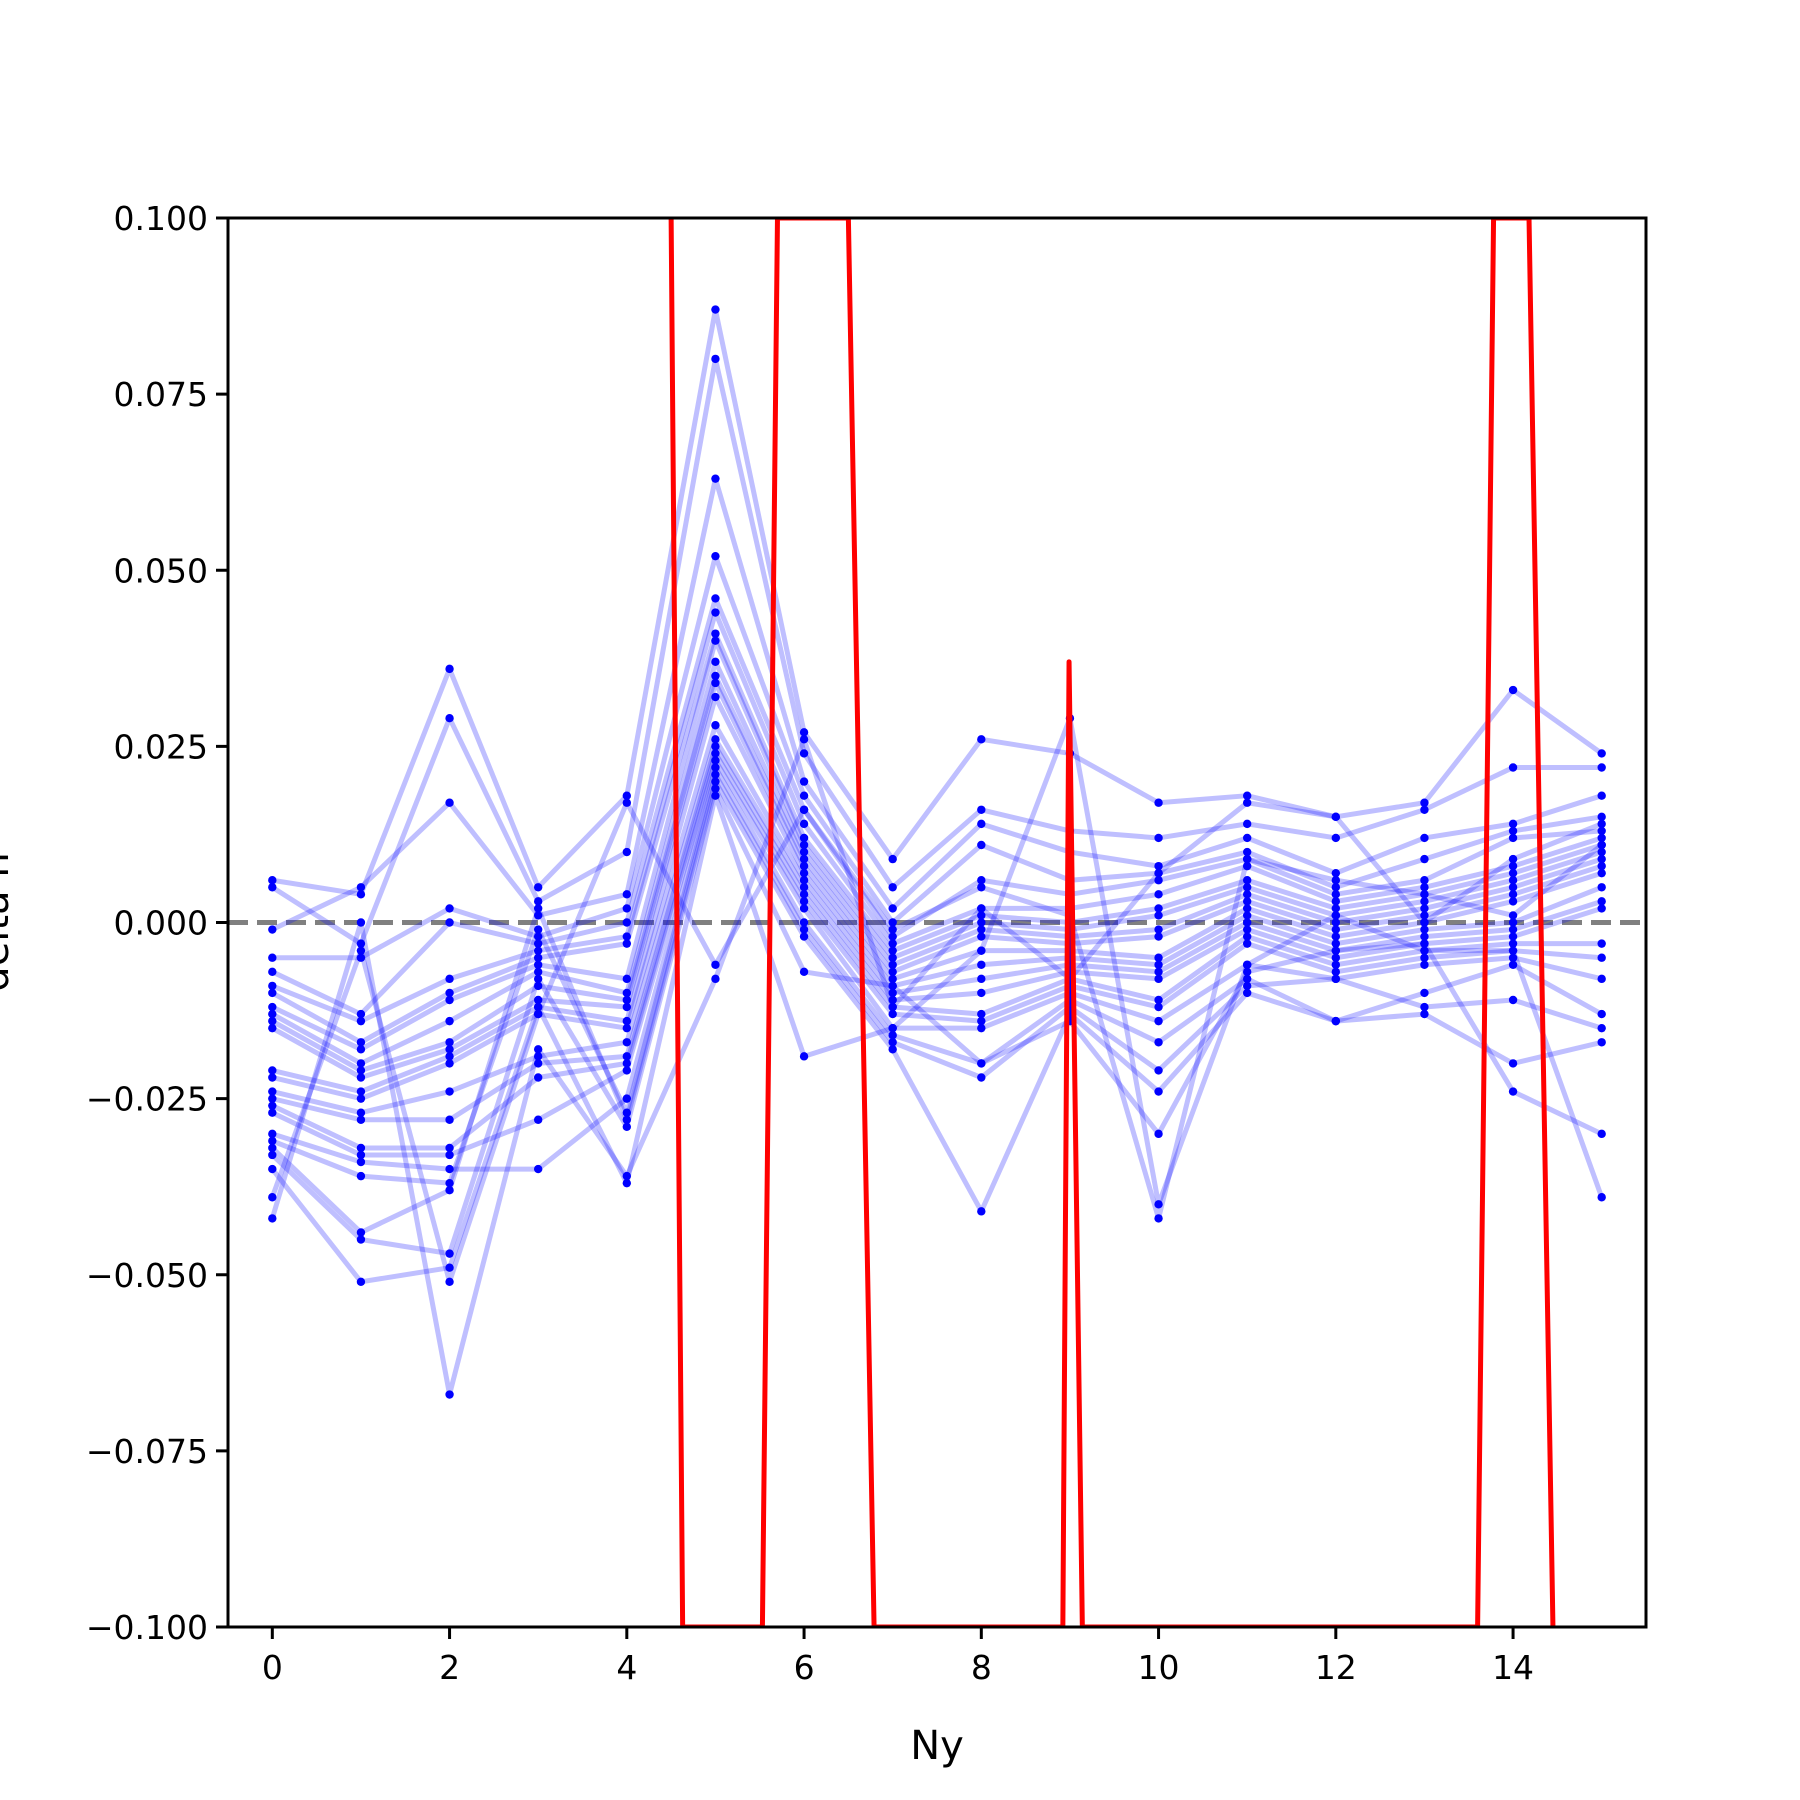 This screenshot has height=1800, width=1800. What do you see at coordinates (626, 1667) in the screenshot?
I see `x-tick-label-2: 4` at bounding box center [626, 1667].